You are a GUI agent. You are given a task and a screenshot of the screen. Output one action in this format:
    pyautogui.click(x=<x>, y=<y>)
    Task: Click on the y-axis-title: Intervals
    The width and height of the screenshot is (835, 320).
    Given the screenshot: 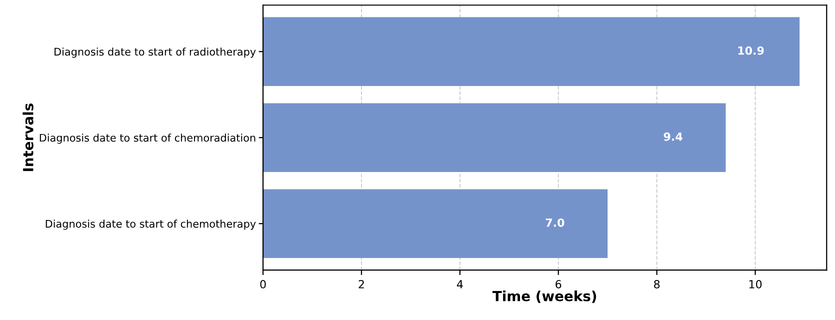 What is the action you would take?
    pyautogui.click(x=28, y=138)
    